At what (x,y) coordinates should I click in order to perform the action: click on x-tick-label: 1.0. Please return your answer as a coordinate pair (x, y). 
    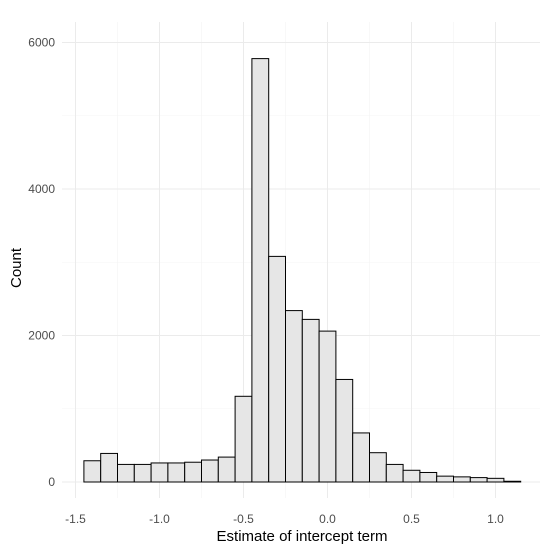
    Looking at the image, I should click on (495, 519).